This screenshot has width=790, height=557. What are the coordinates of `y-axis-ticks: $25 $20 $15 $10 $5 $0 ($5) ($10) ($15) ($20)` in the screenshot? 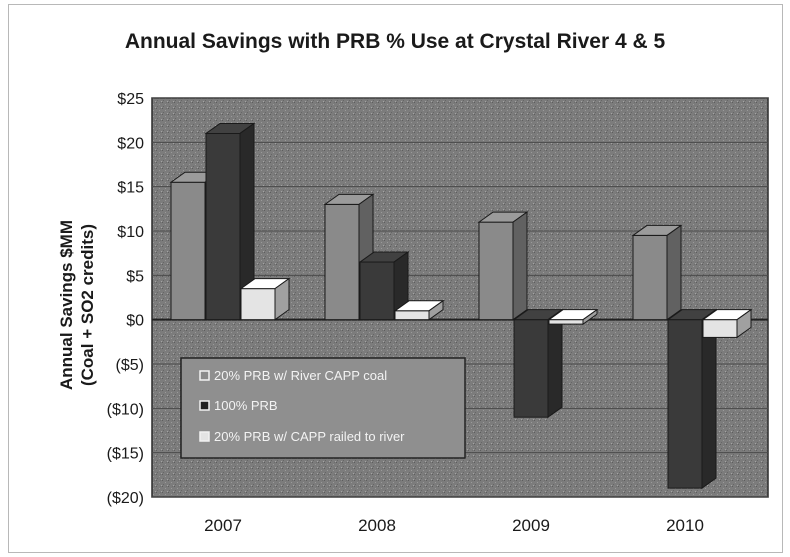 It's located at (125, 299).